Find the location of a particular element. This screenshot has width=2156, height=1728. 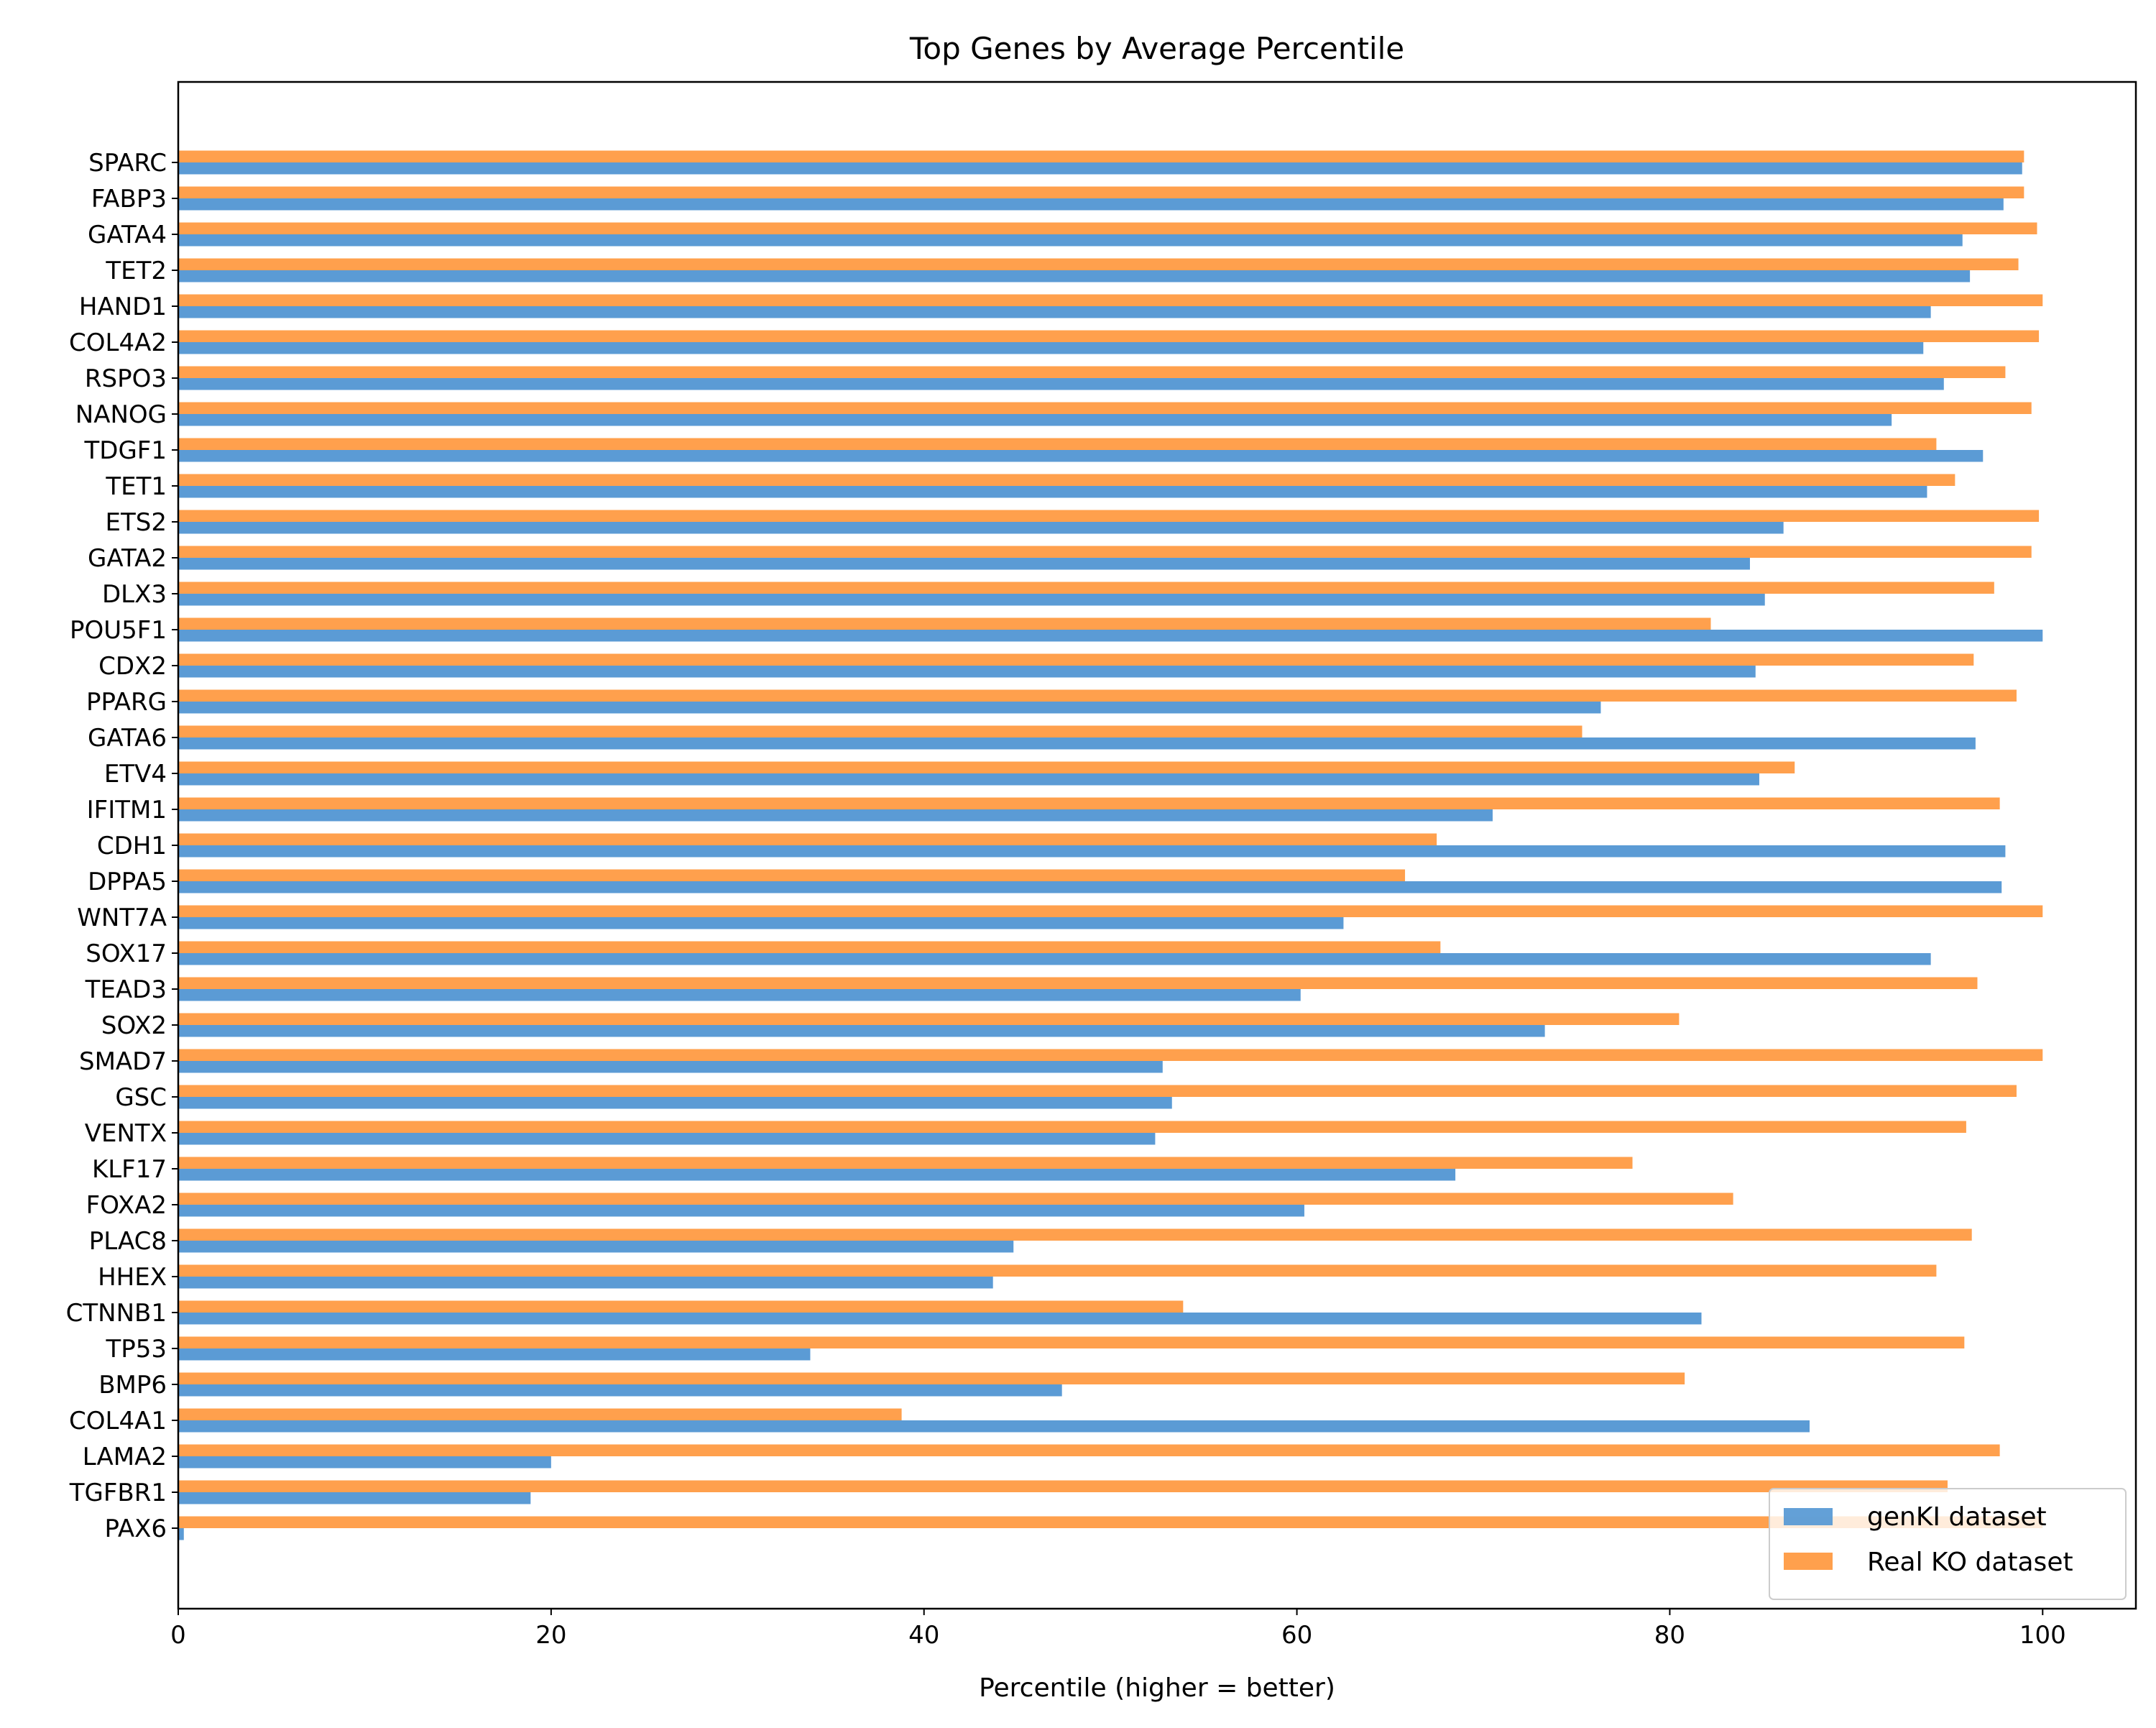

bar-real-ko-dataset-pparg is located at coordinates (1097, 696).